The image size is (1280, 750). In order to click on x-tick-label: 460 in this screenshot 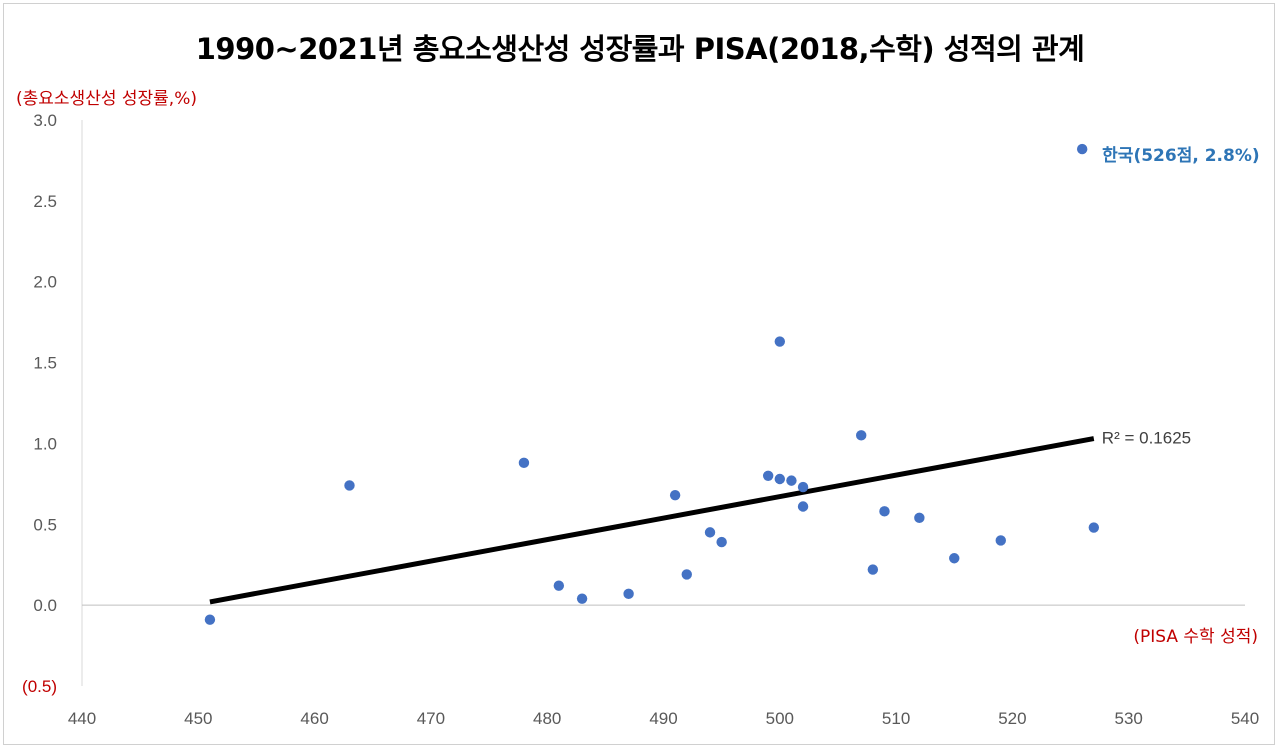, I will do `click(314, 718)`.